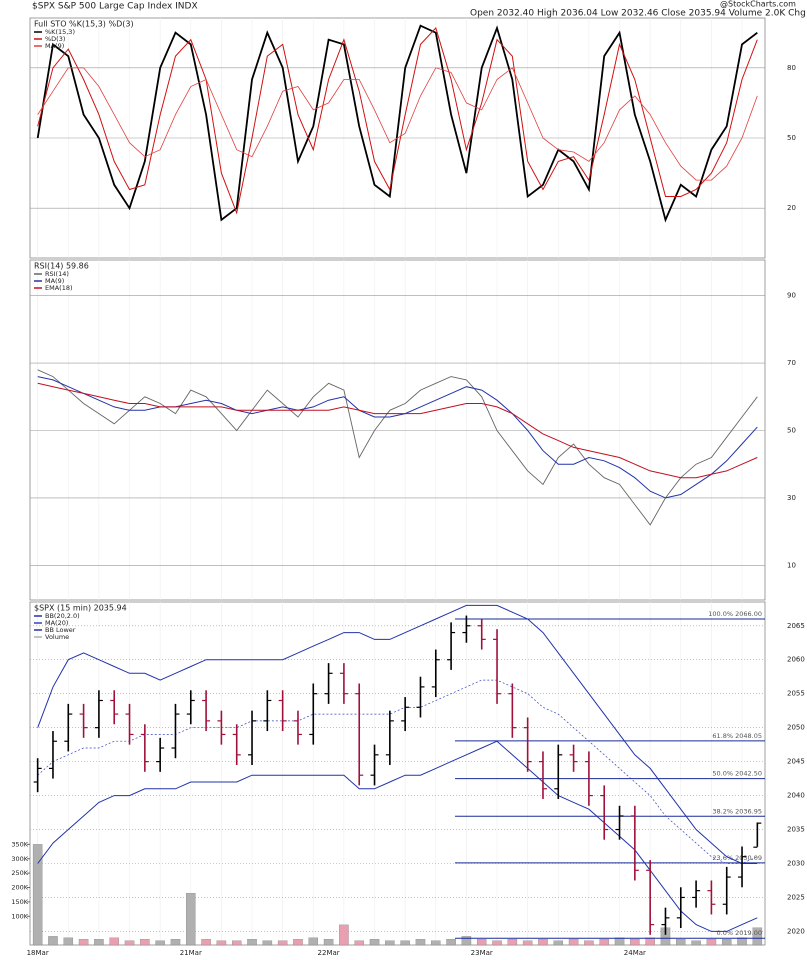  I want to click on legend-label: MA(9), so click(54, 46).